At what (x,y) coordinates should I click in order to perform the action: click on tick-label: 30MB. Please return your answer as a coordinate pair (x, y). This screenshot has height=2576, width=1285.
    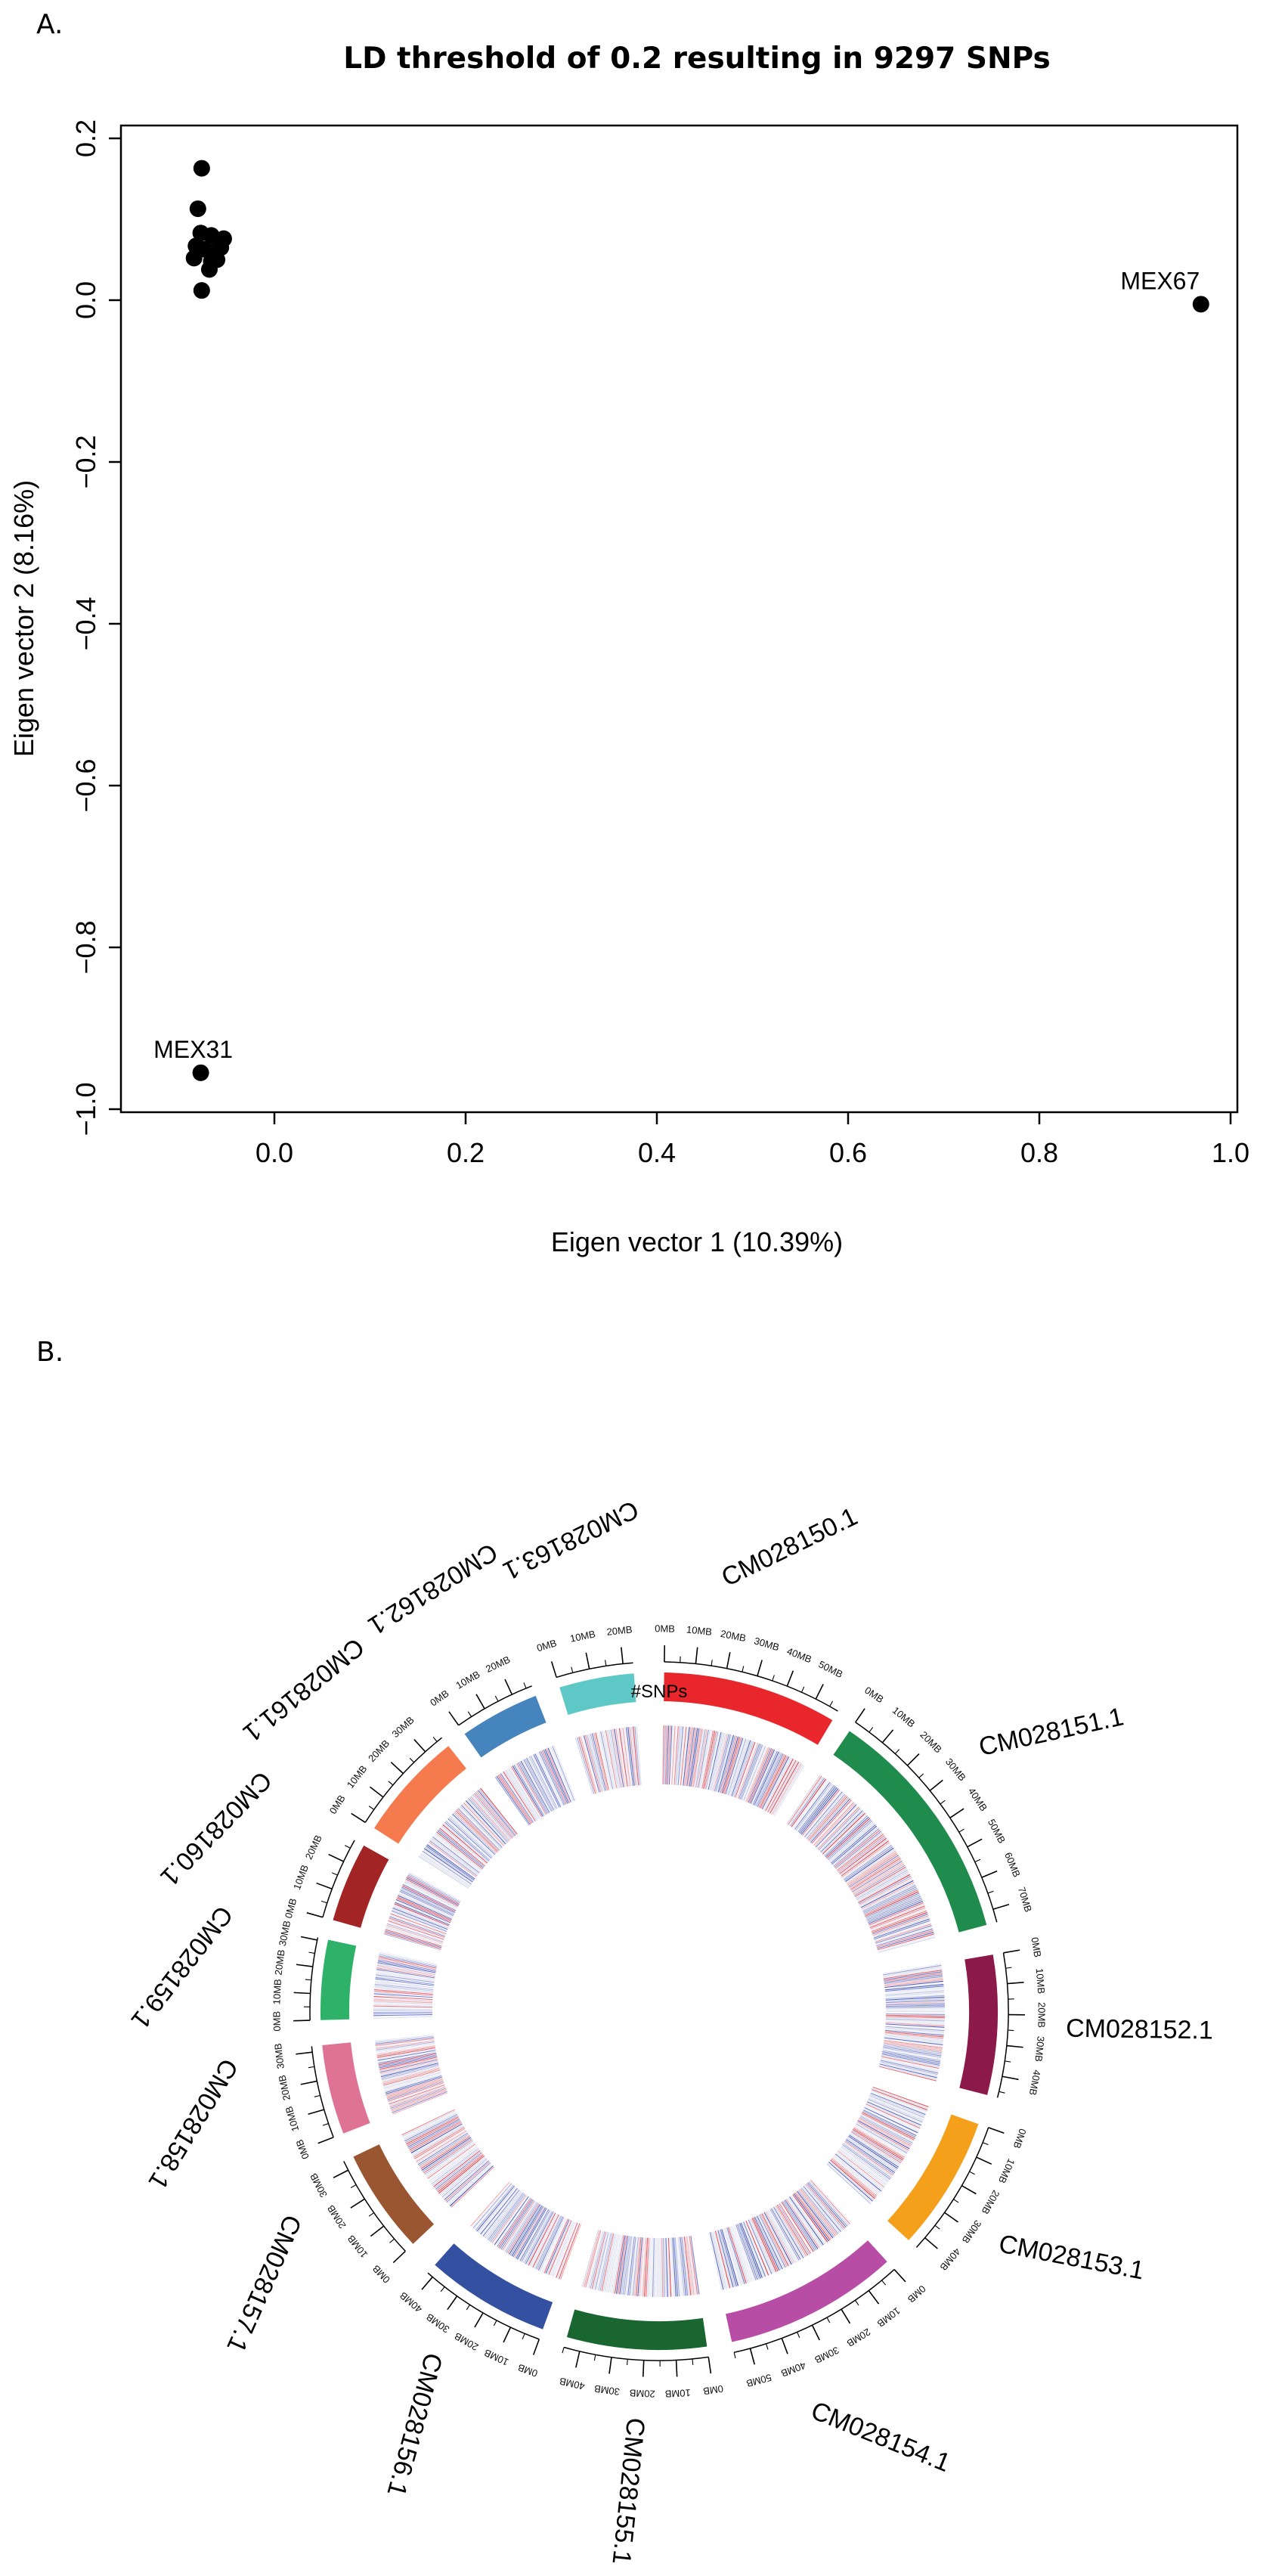
    Looking at the image, I should click on (437, 2323).